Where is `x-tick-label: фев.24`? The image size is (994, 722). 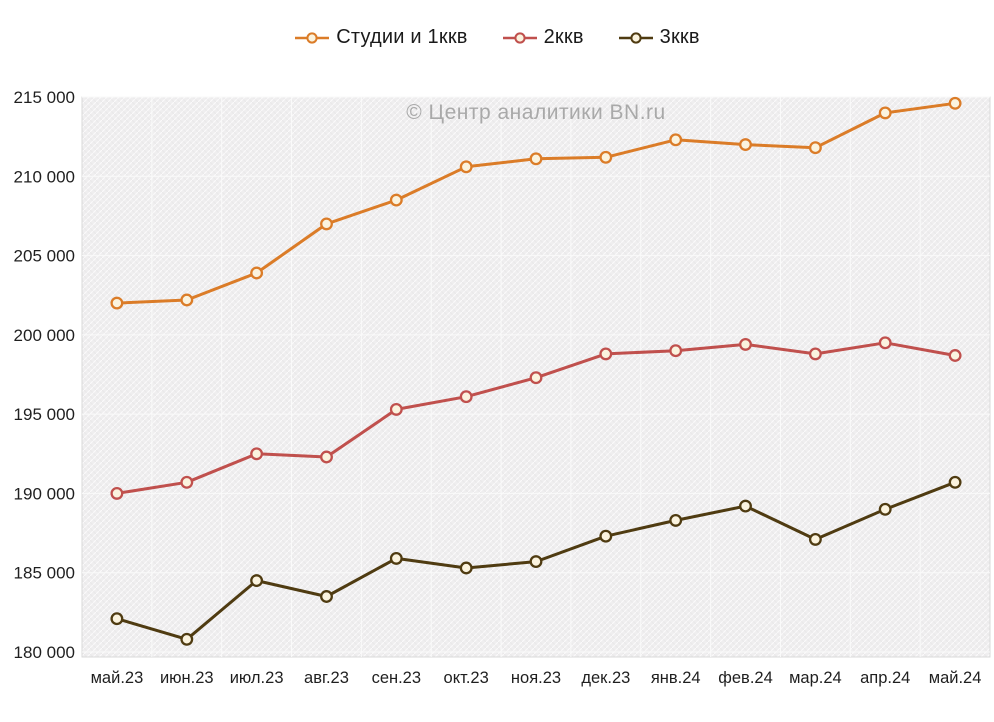
x-tick-label: фев.24 is located at coordinates (745, 678).